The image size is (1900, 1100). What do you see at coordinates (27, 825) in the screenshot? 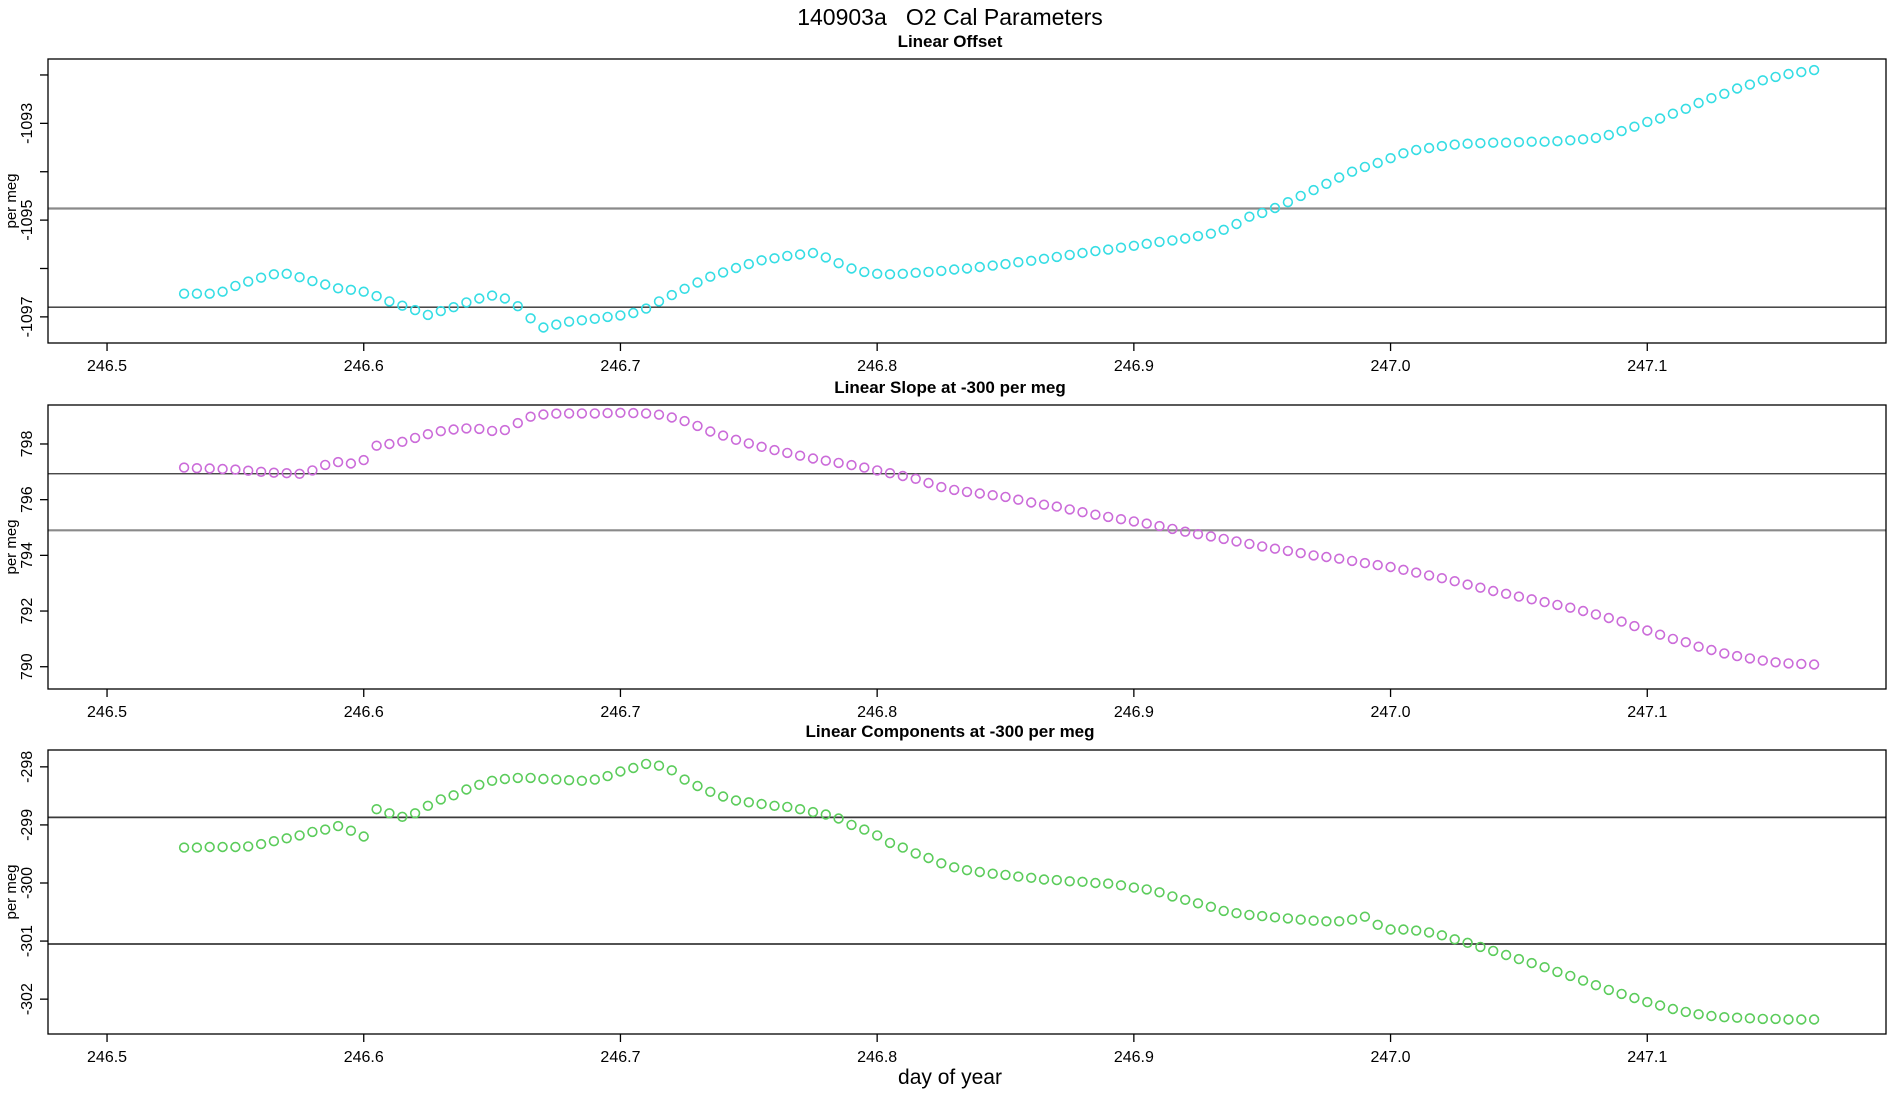
I see `y-axis-tick-label: -299` at bounding box center [27, 825].